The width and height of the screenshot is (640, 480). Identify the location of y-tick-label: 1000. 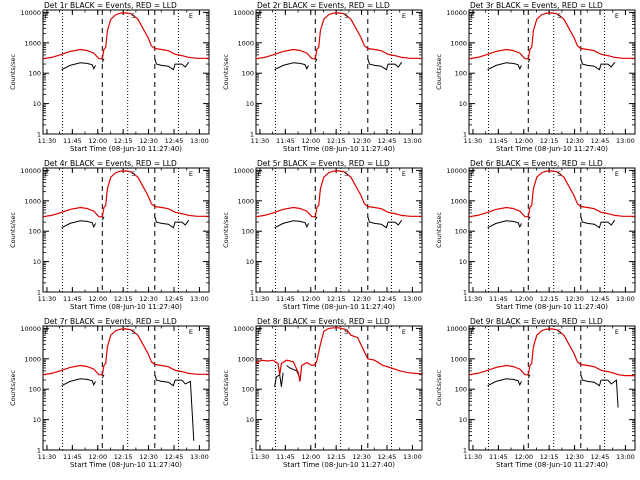
(458, 43).